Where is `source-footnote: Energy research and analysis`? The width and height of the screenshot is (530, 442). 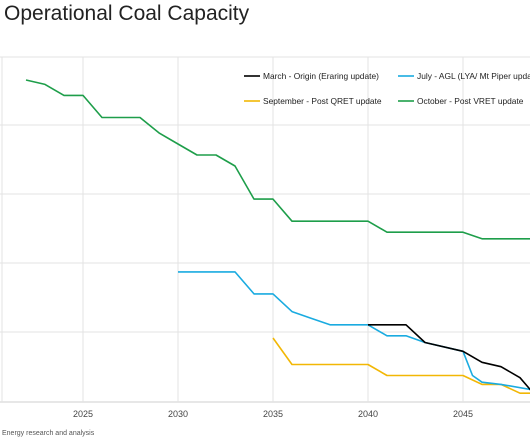 source-footnote: Energy research and analysis is located at coordinates (48, 433).